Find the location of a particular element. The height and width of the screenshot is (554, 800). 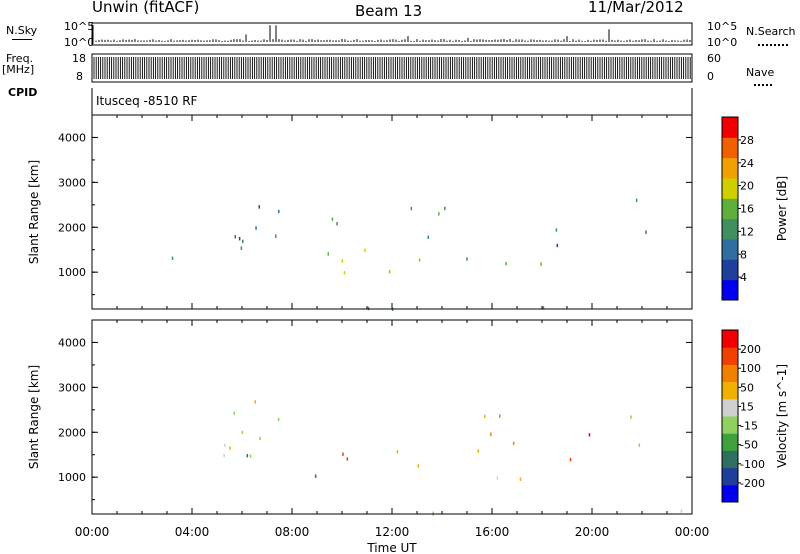

colorbar-tick-label: -15 is located at coordinates (749, 426).